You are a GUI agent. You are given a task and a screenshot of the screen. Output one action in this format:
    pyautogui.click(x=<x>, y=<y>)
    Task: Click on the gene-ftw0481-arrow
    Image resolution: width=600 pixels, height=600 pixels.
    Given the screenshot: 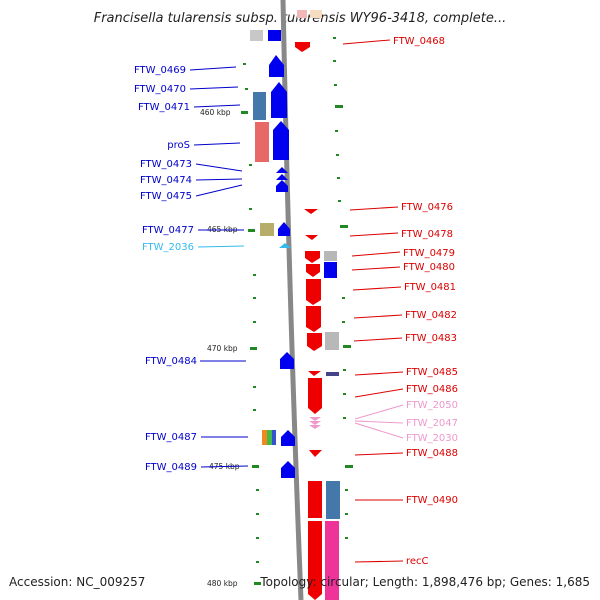 What is the action you would take?
    pyautogui.click(x=313, y=292)
    